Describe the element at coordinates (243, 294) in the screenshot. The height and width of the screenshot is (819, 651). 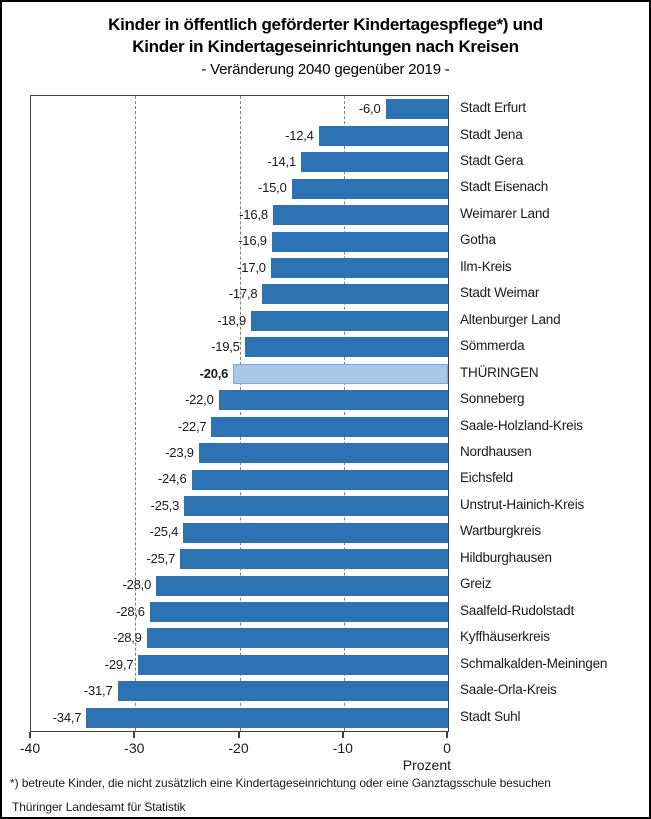
I see `value-label: -17,8` at that location.